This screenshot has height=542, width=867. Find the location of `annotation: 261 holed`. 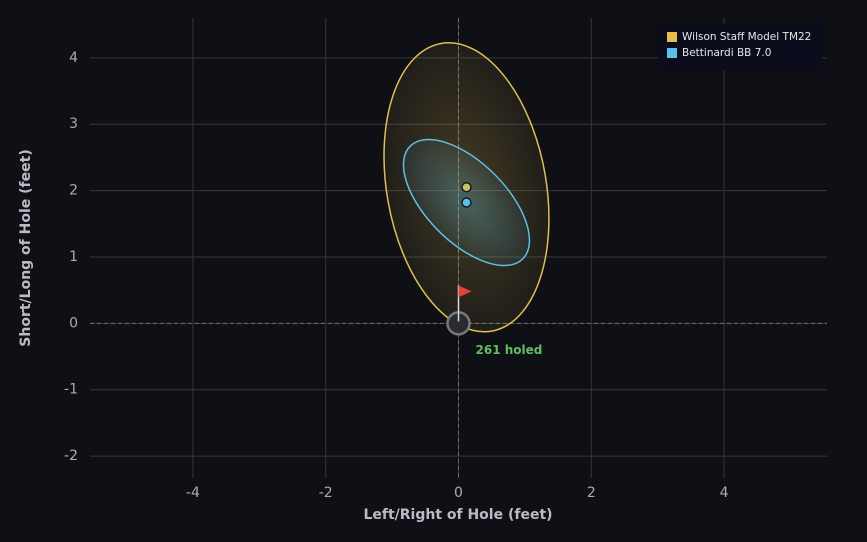

annotation: 261 holed is located at coordinates (509, 350).